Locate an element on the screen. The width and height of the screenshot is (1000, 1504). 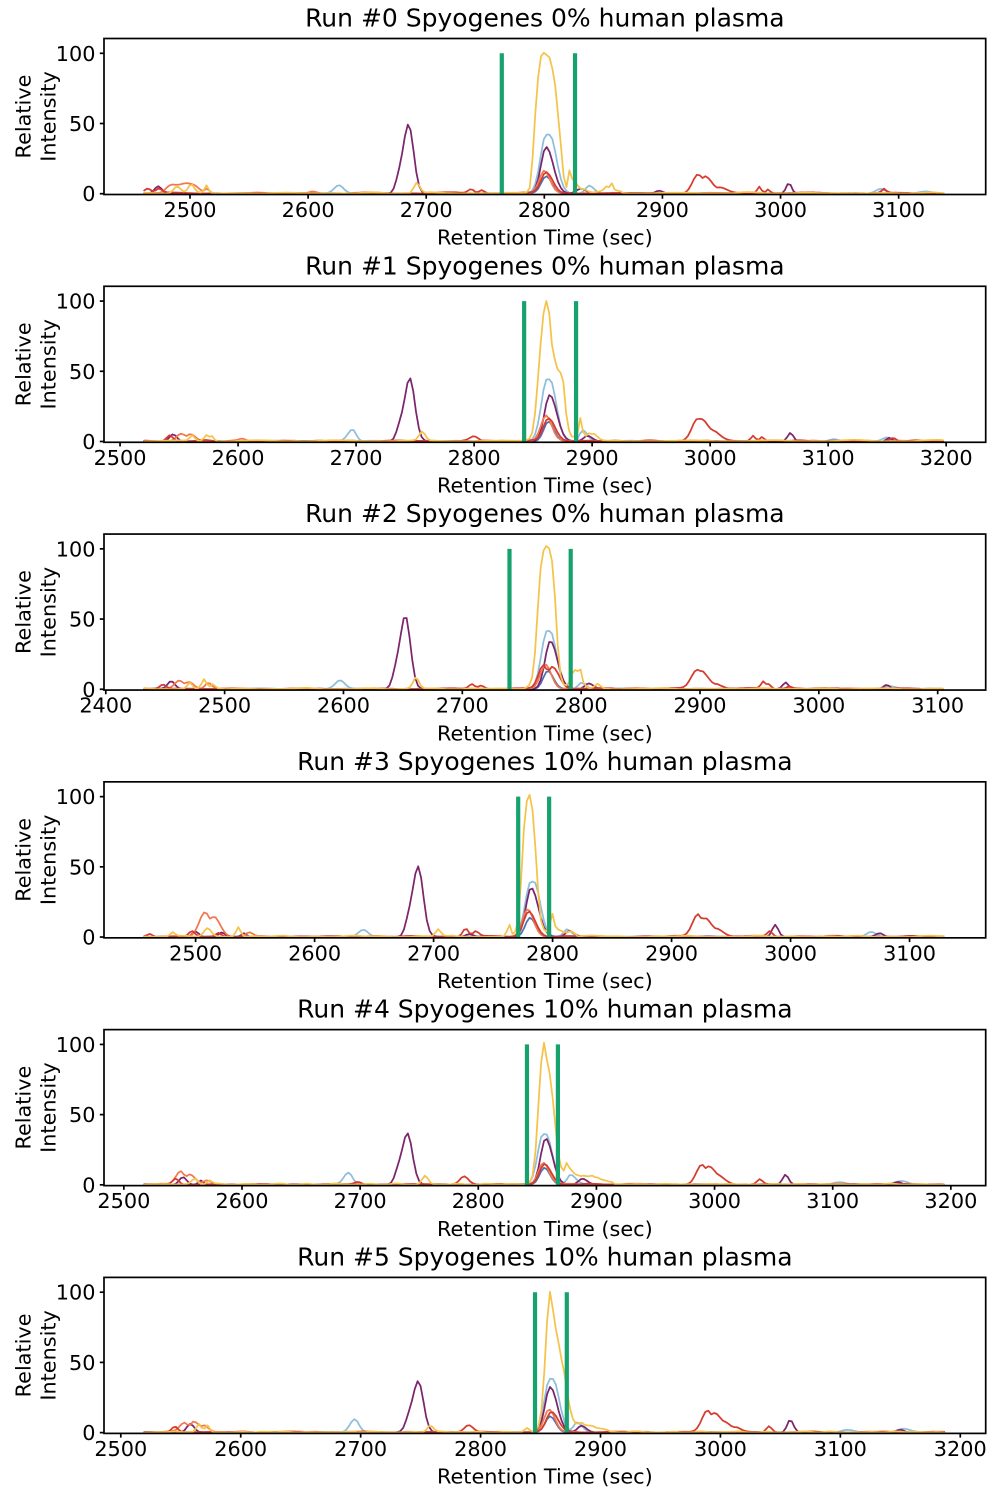
series-line-orange is located at coordinates (544, 1421).